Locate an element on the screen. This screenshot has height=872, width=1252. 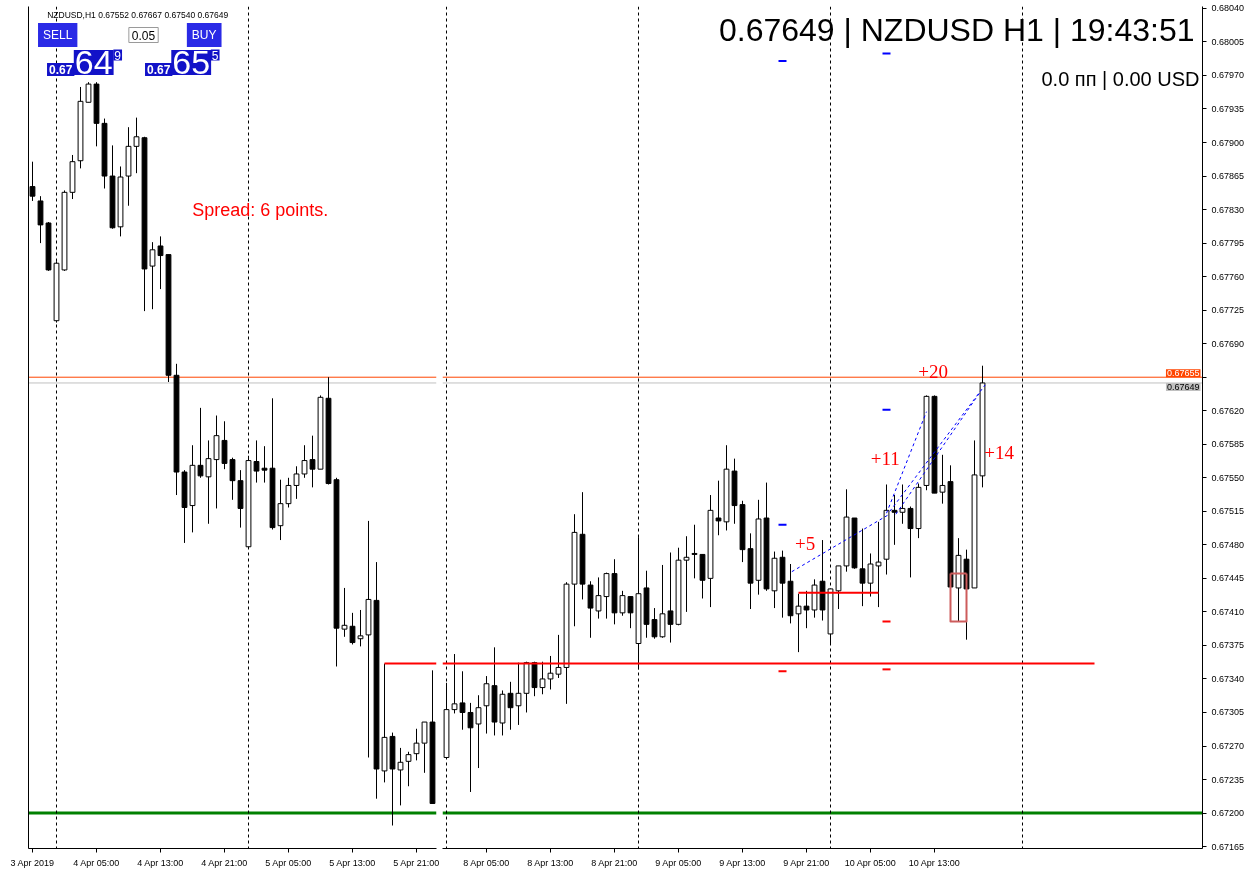
y-tick-label: 0.67305 is located at coordinates (1228, 712).